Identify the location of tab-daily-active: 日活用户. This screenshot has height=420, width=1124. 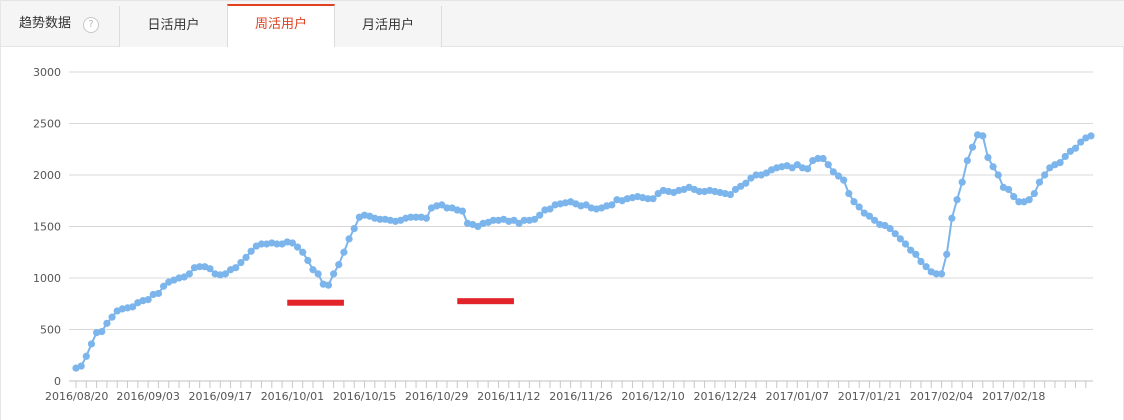
(173, 26).